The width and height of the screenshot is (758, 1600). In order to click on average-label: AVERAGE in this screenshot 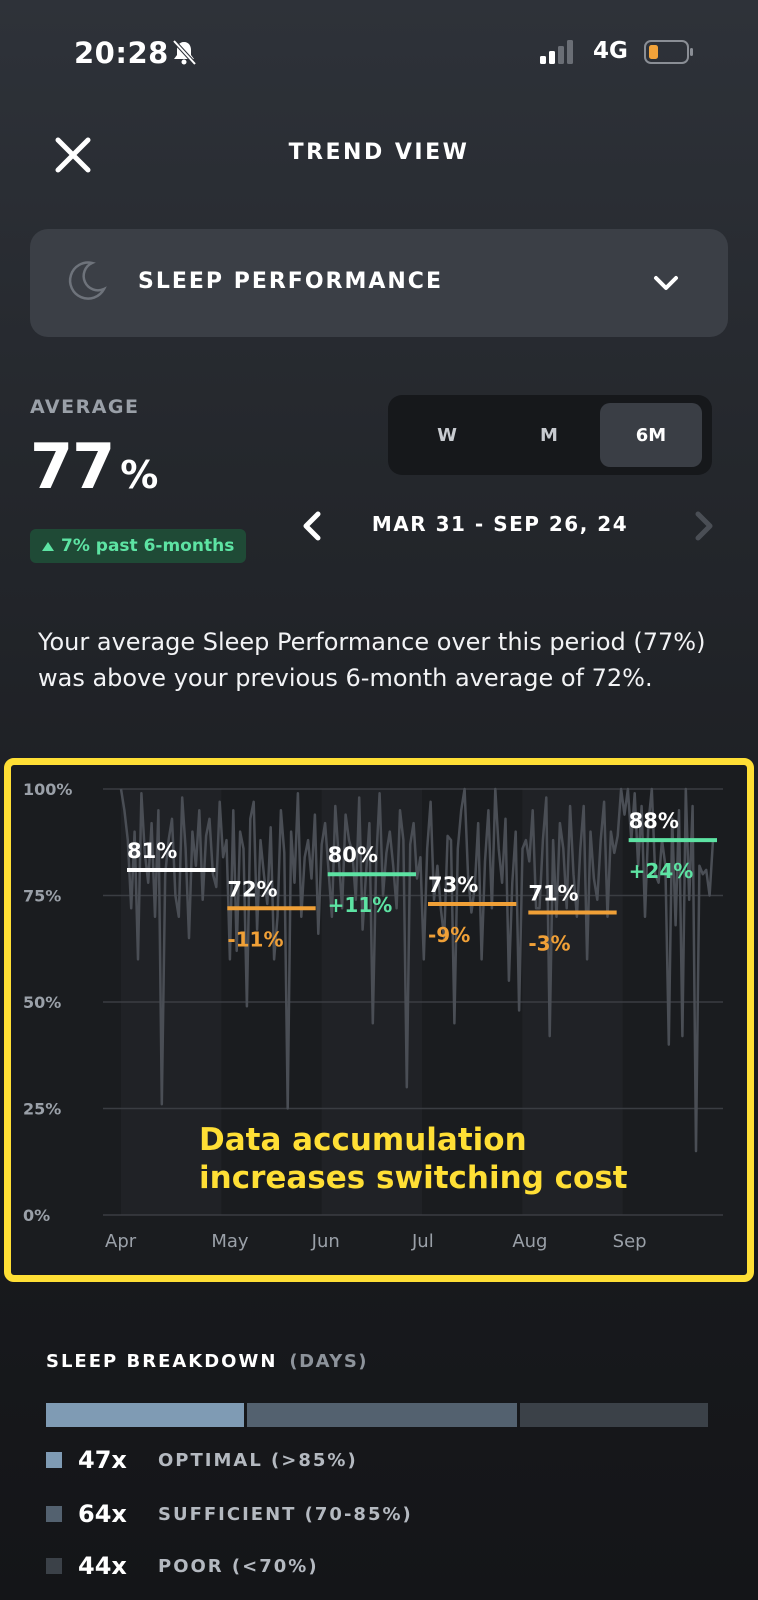, I will do `click(85, 407)`.